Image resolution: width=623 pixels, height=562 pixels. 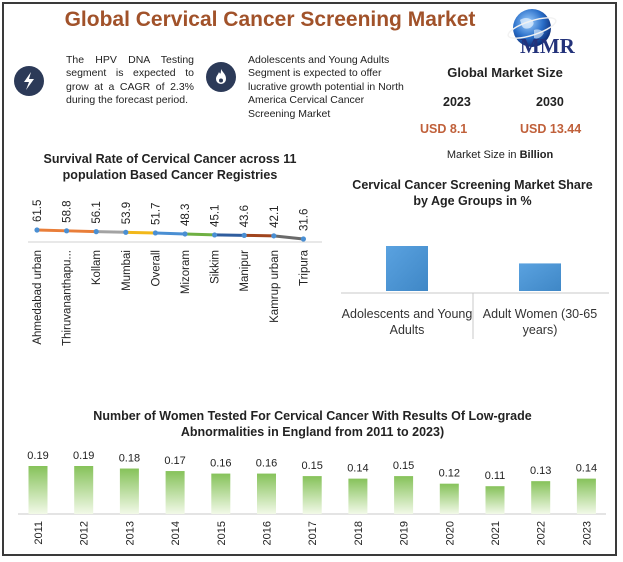 I want to click on tested-year-label: 2023, so click(x=587, y=533).